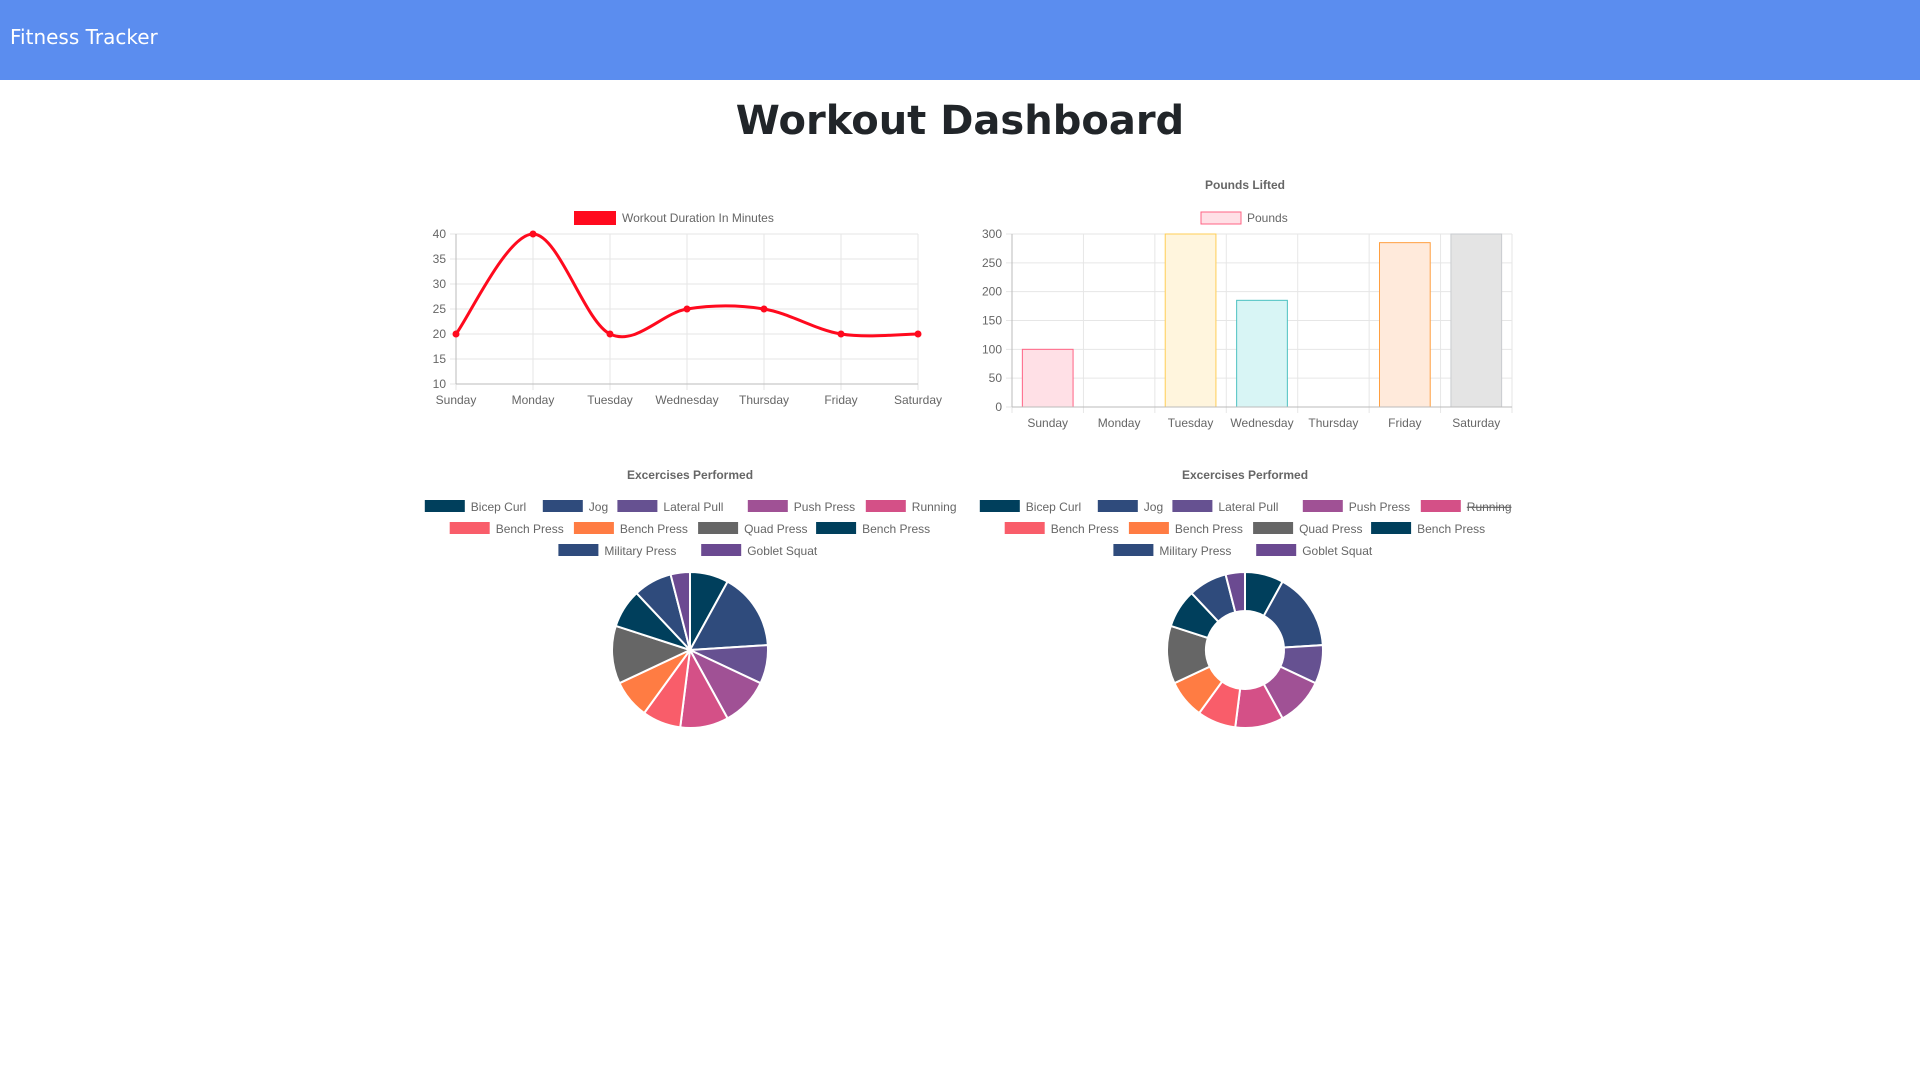 Image resolution: width=1920 pixels, height=1080 pixels. Describe the element at coordinates (992, 234) in the screenshot. I see `y-tick-label: 300` at that location.